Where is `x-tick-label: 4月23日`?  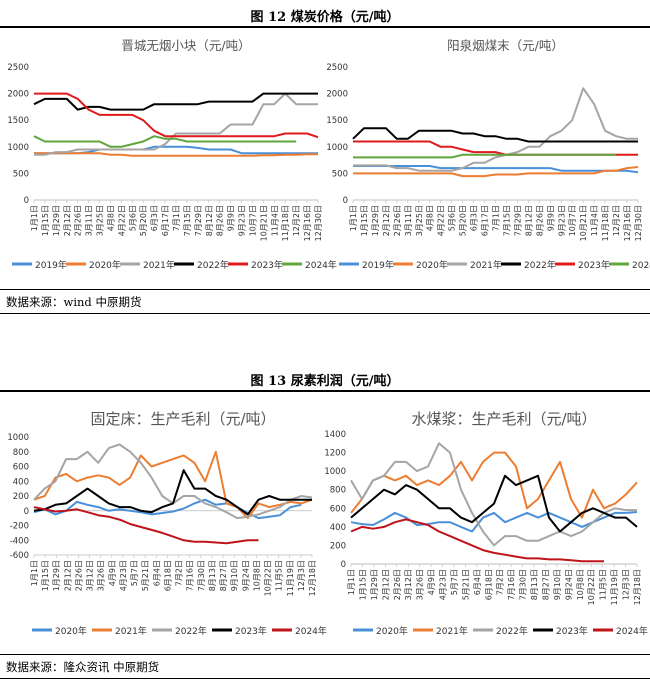 x-tick-label: 4月23日 is located at coordinates (123, 575).